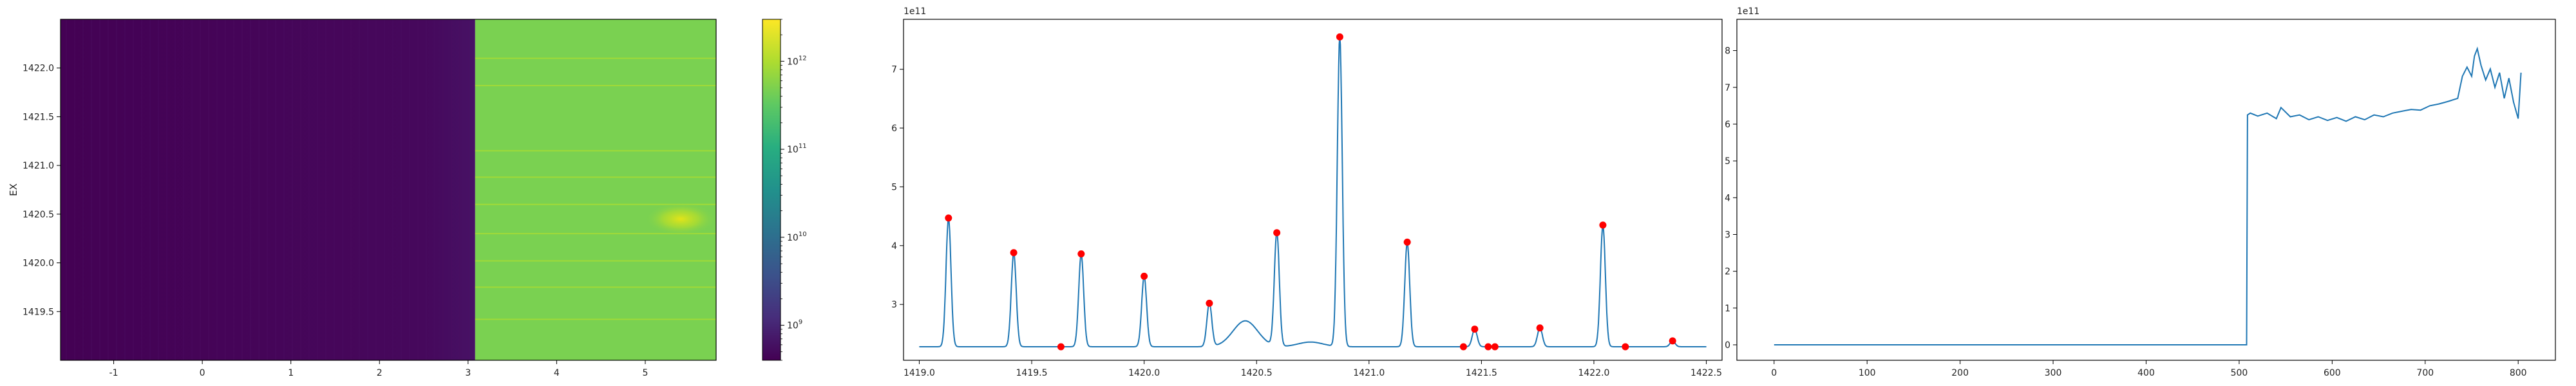  Describe the element at coordinates (2146, 373) in the screenshot. I see `step-series-x-tick-label: 400` at that location.